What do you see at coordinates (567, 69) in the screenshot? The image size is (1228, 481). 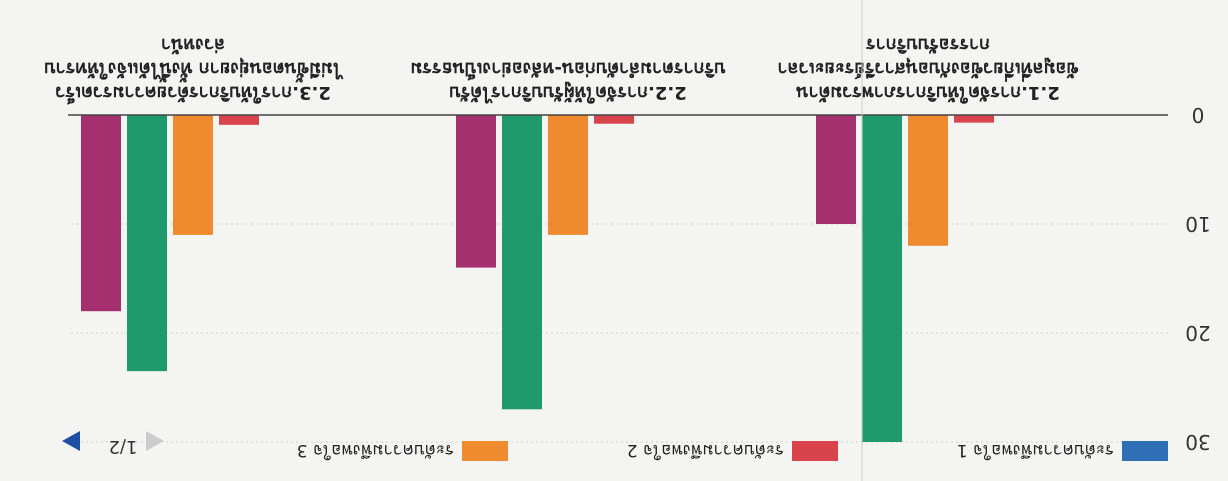 I see `category-label: บริการตามลำดับก่อน-หลังอย่างเป็นธรรม` at bounding box center [567, 69].